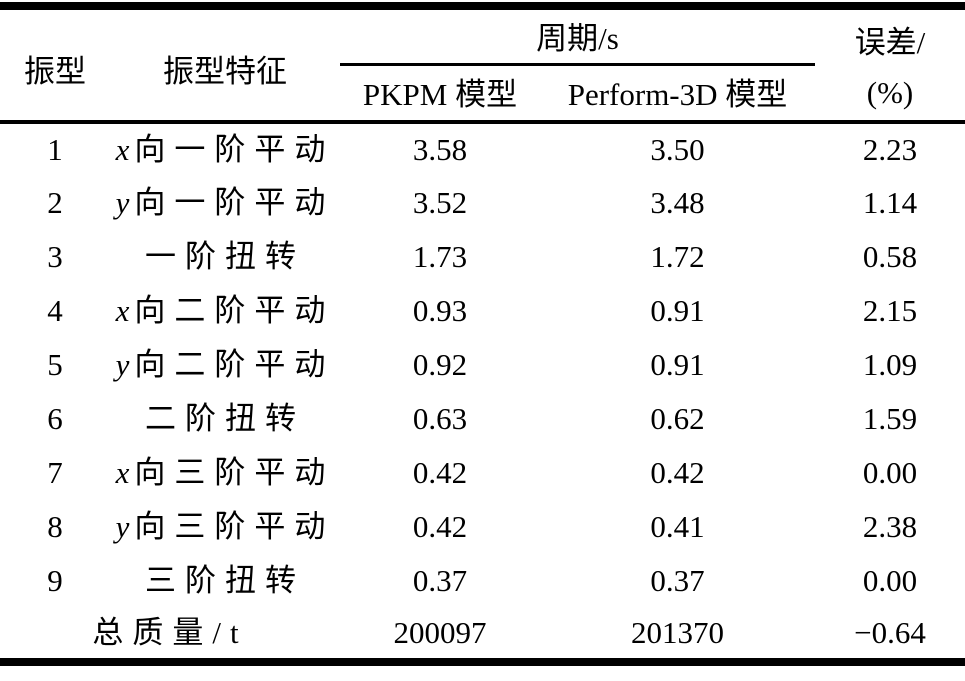 The height and width of the screenshot is (681, 965). Describe the element at coordinates (890, 150) in the screenshot. I see `error-cell: 2.23` at that location.